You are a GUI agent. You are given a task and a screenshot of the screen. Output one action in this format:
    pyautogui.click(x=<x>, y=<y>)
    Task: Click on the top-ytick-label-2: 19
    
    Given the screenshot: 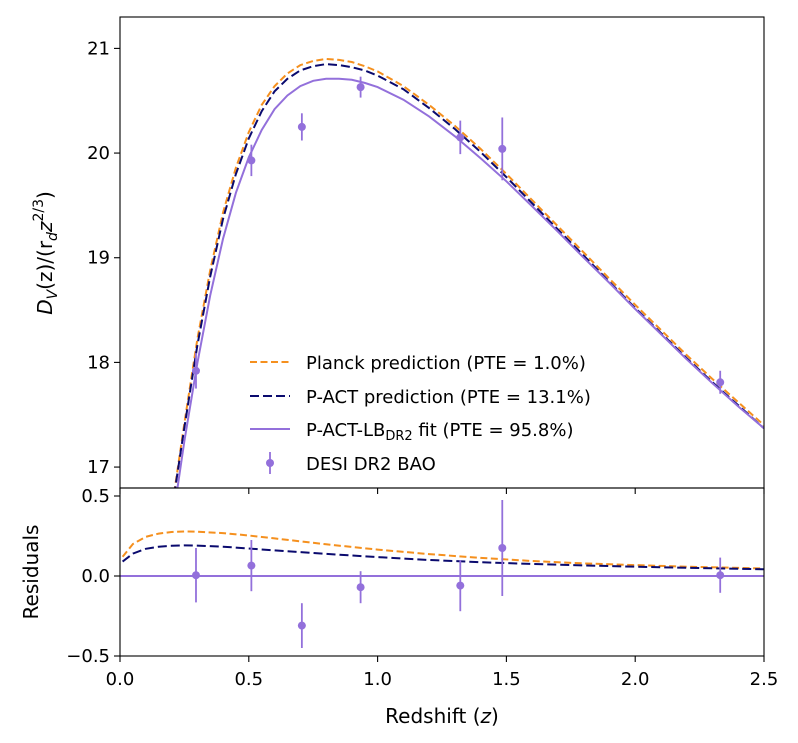 What is the action you would take?
    pyautogui.click(x=98, y=258)
    